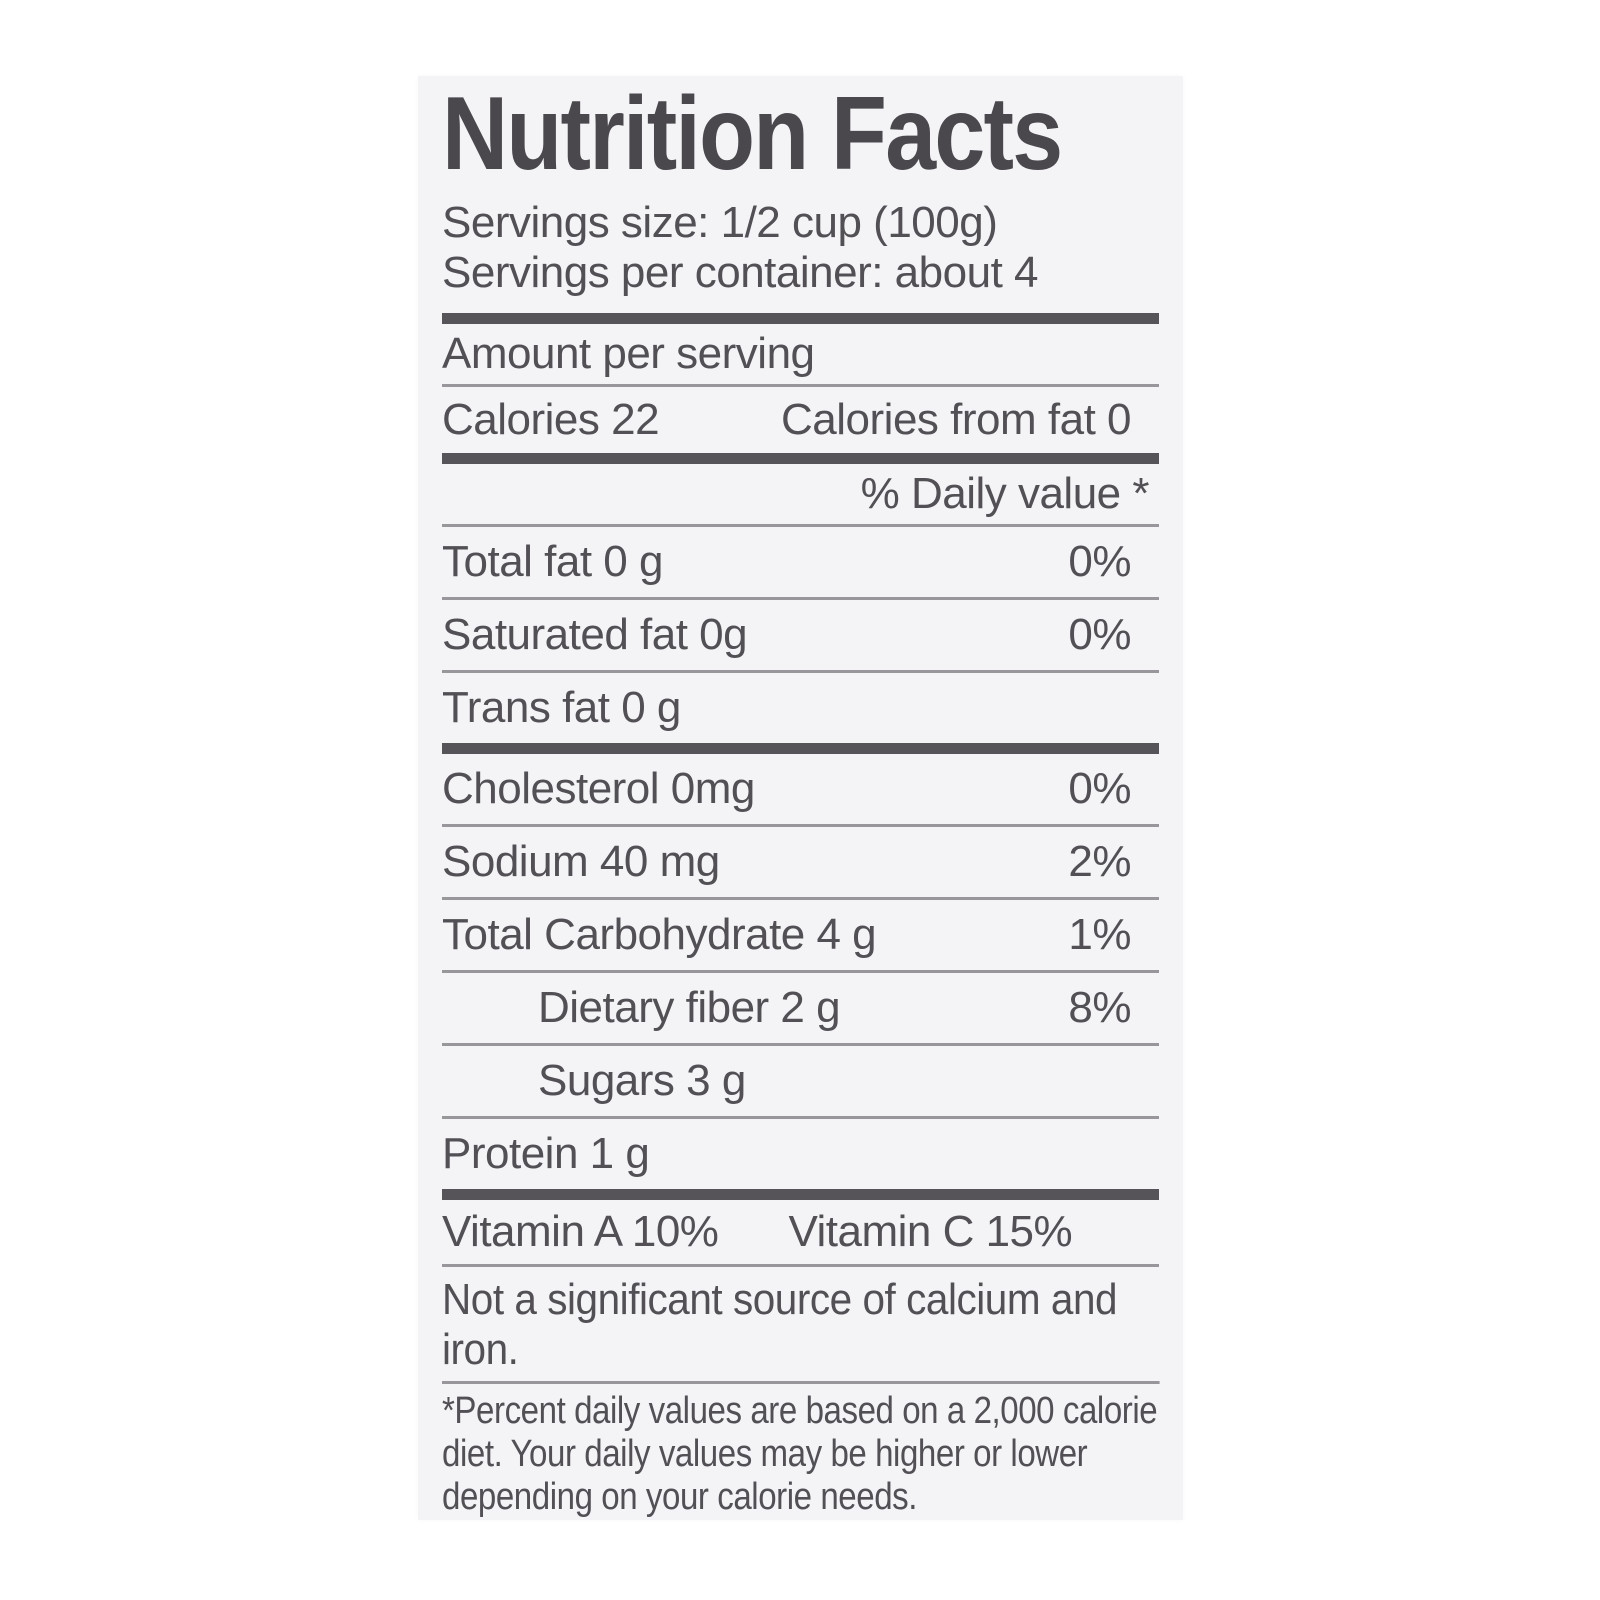  Describe the element at coordinates (720, 222) in the screenshot. I see `serving-size-line: Servings size: 1/2 cup (100g)` at that location.